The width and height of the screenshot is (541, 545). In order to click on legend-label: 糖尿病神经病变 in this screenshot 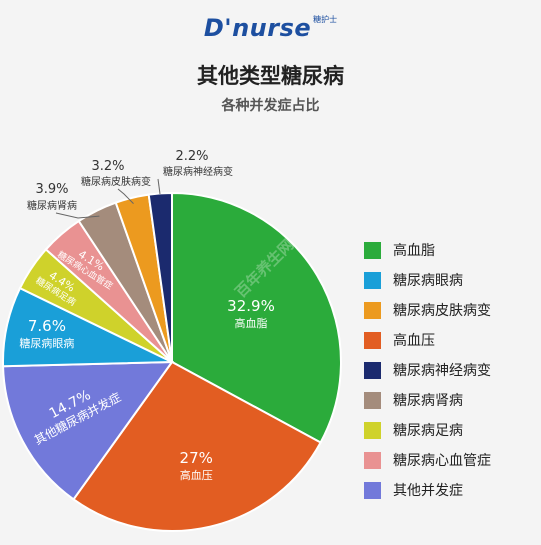, I will do `click(442, 371)`.